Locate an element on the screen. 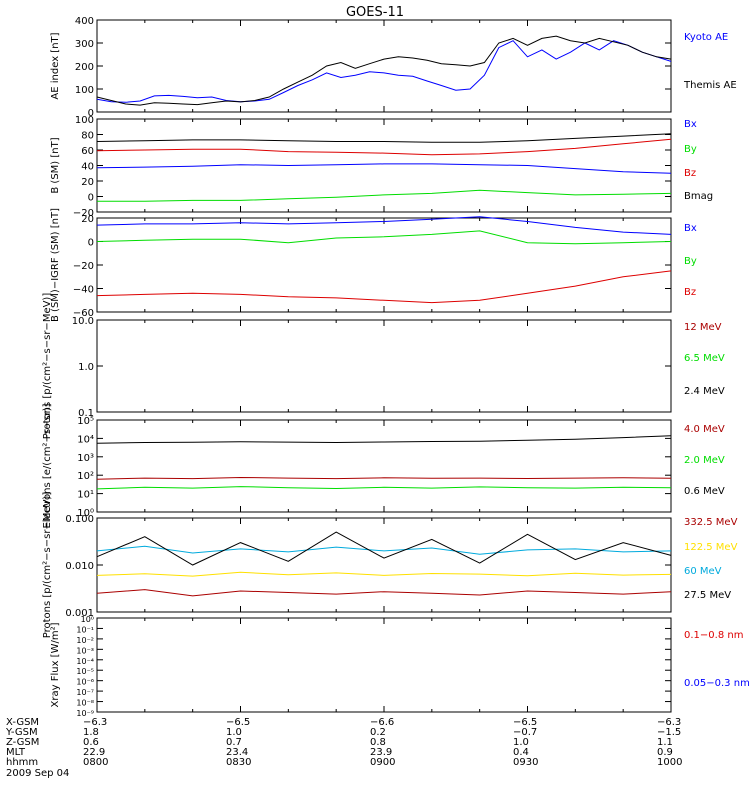 This screenshot has height=800, width=750. y-tick-label: 10⁻¹ is located at coordinates (85, 629).